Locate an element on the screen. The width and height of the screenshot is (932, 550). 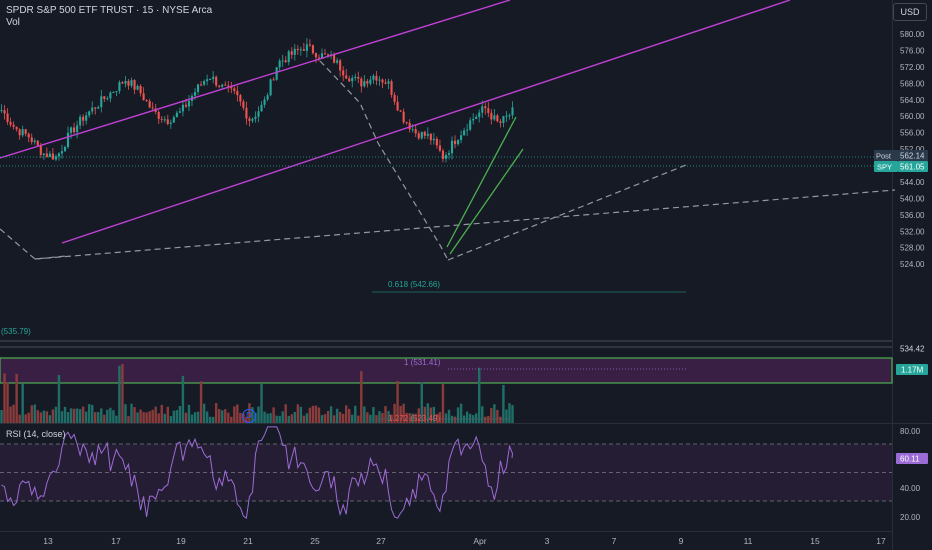
volume-title: Vol is located at coordinates (13, 22).